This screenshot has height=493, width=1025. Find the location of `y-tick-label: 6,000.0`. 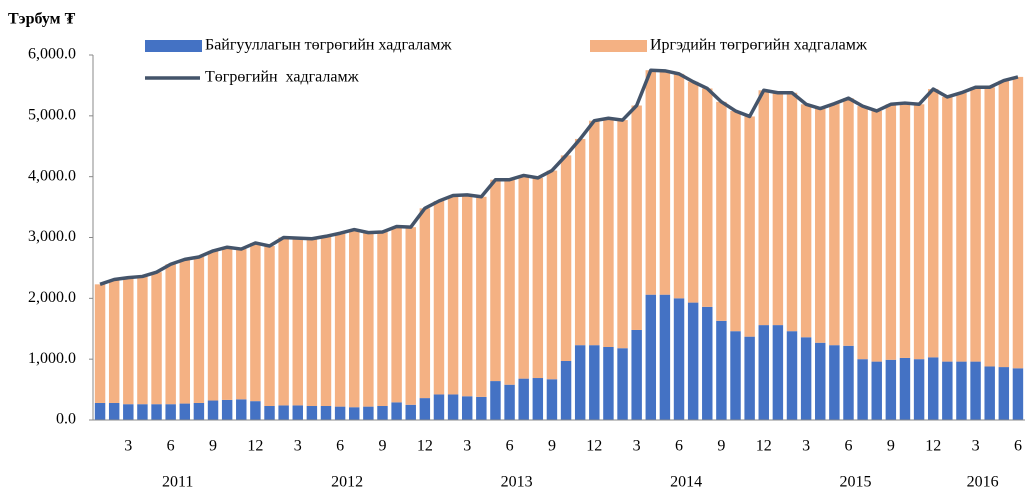

y-tick-label: 6,000.0 is located at coordinates (52, 54).